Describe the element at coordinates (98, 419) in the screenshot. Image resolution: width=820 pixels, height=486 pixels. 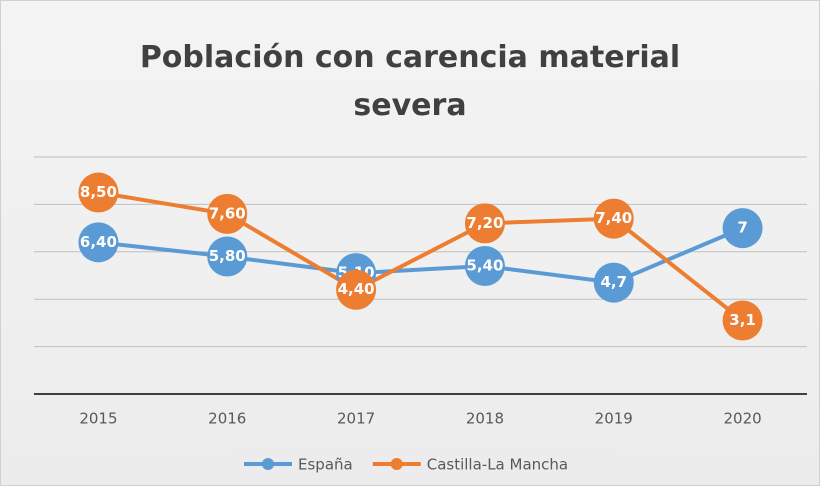
I see `x-tick-label: 2015` at that location.